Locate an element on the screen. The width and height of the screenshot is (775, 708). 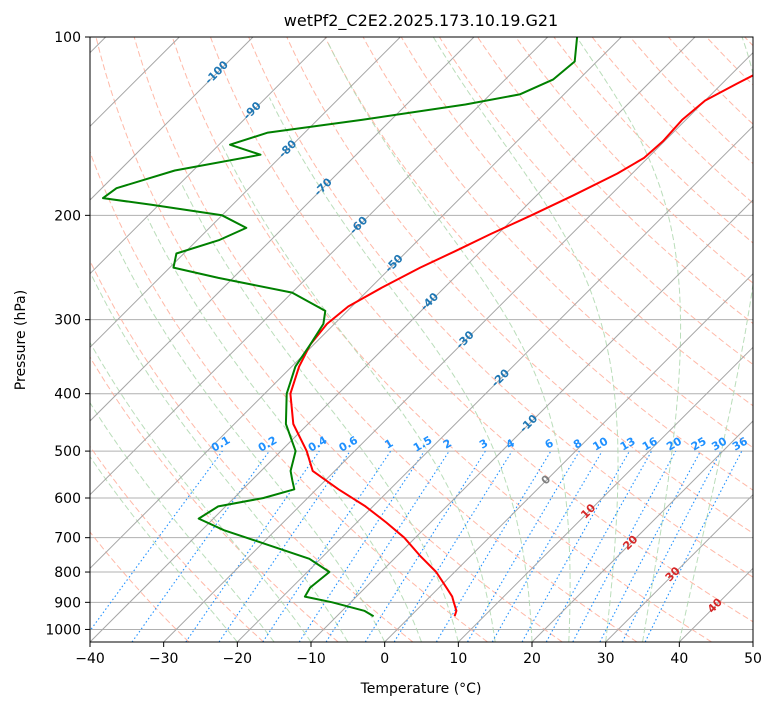
chart-title: wetPf2_C2E2.2025.173.10.19.G21 is located at coordinates (421, 21).